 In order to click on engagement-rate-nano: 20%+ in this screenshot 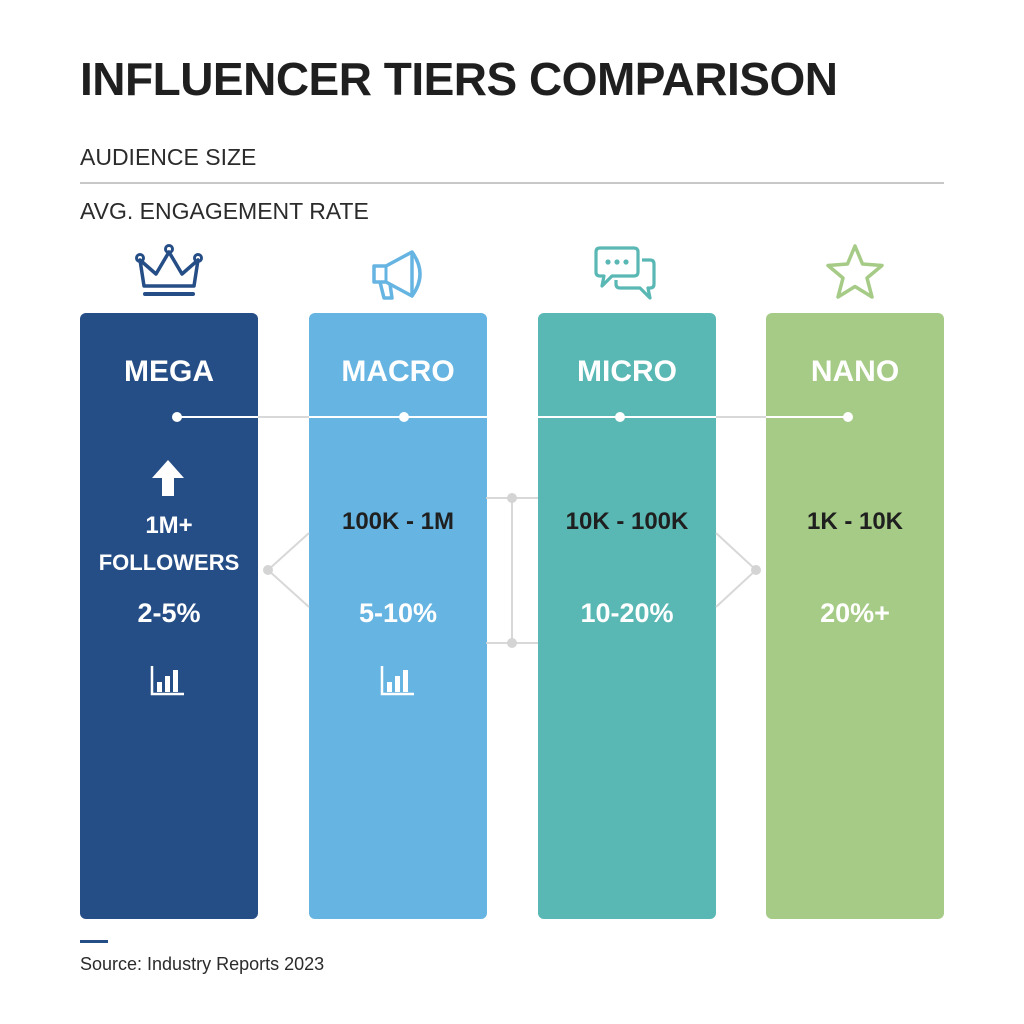, I will do `click(855, 613)`.